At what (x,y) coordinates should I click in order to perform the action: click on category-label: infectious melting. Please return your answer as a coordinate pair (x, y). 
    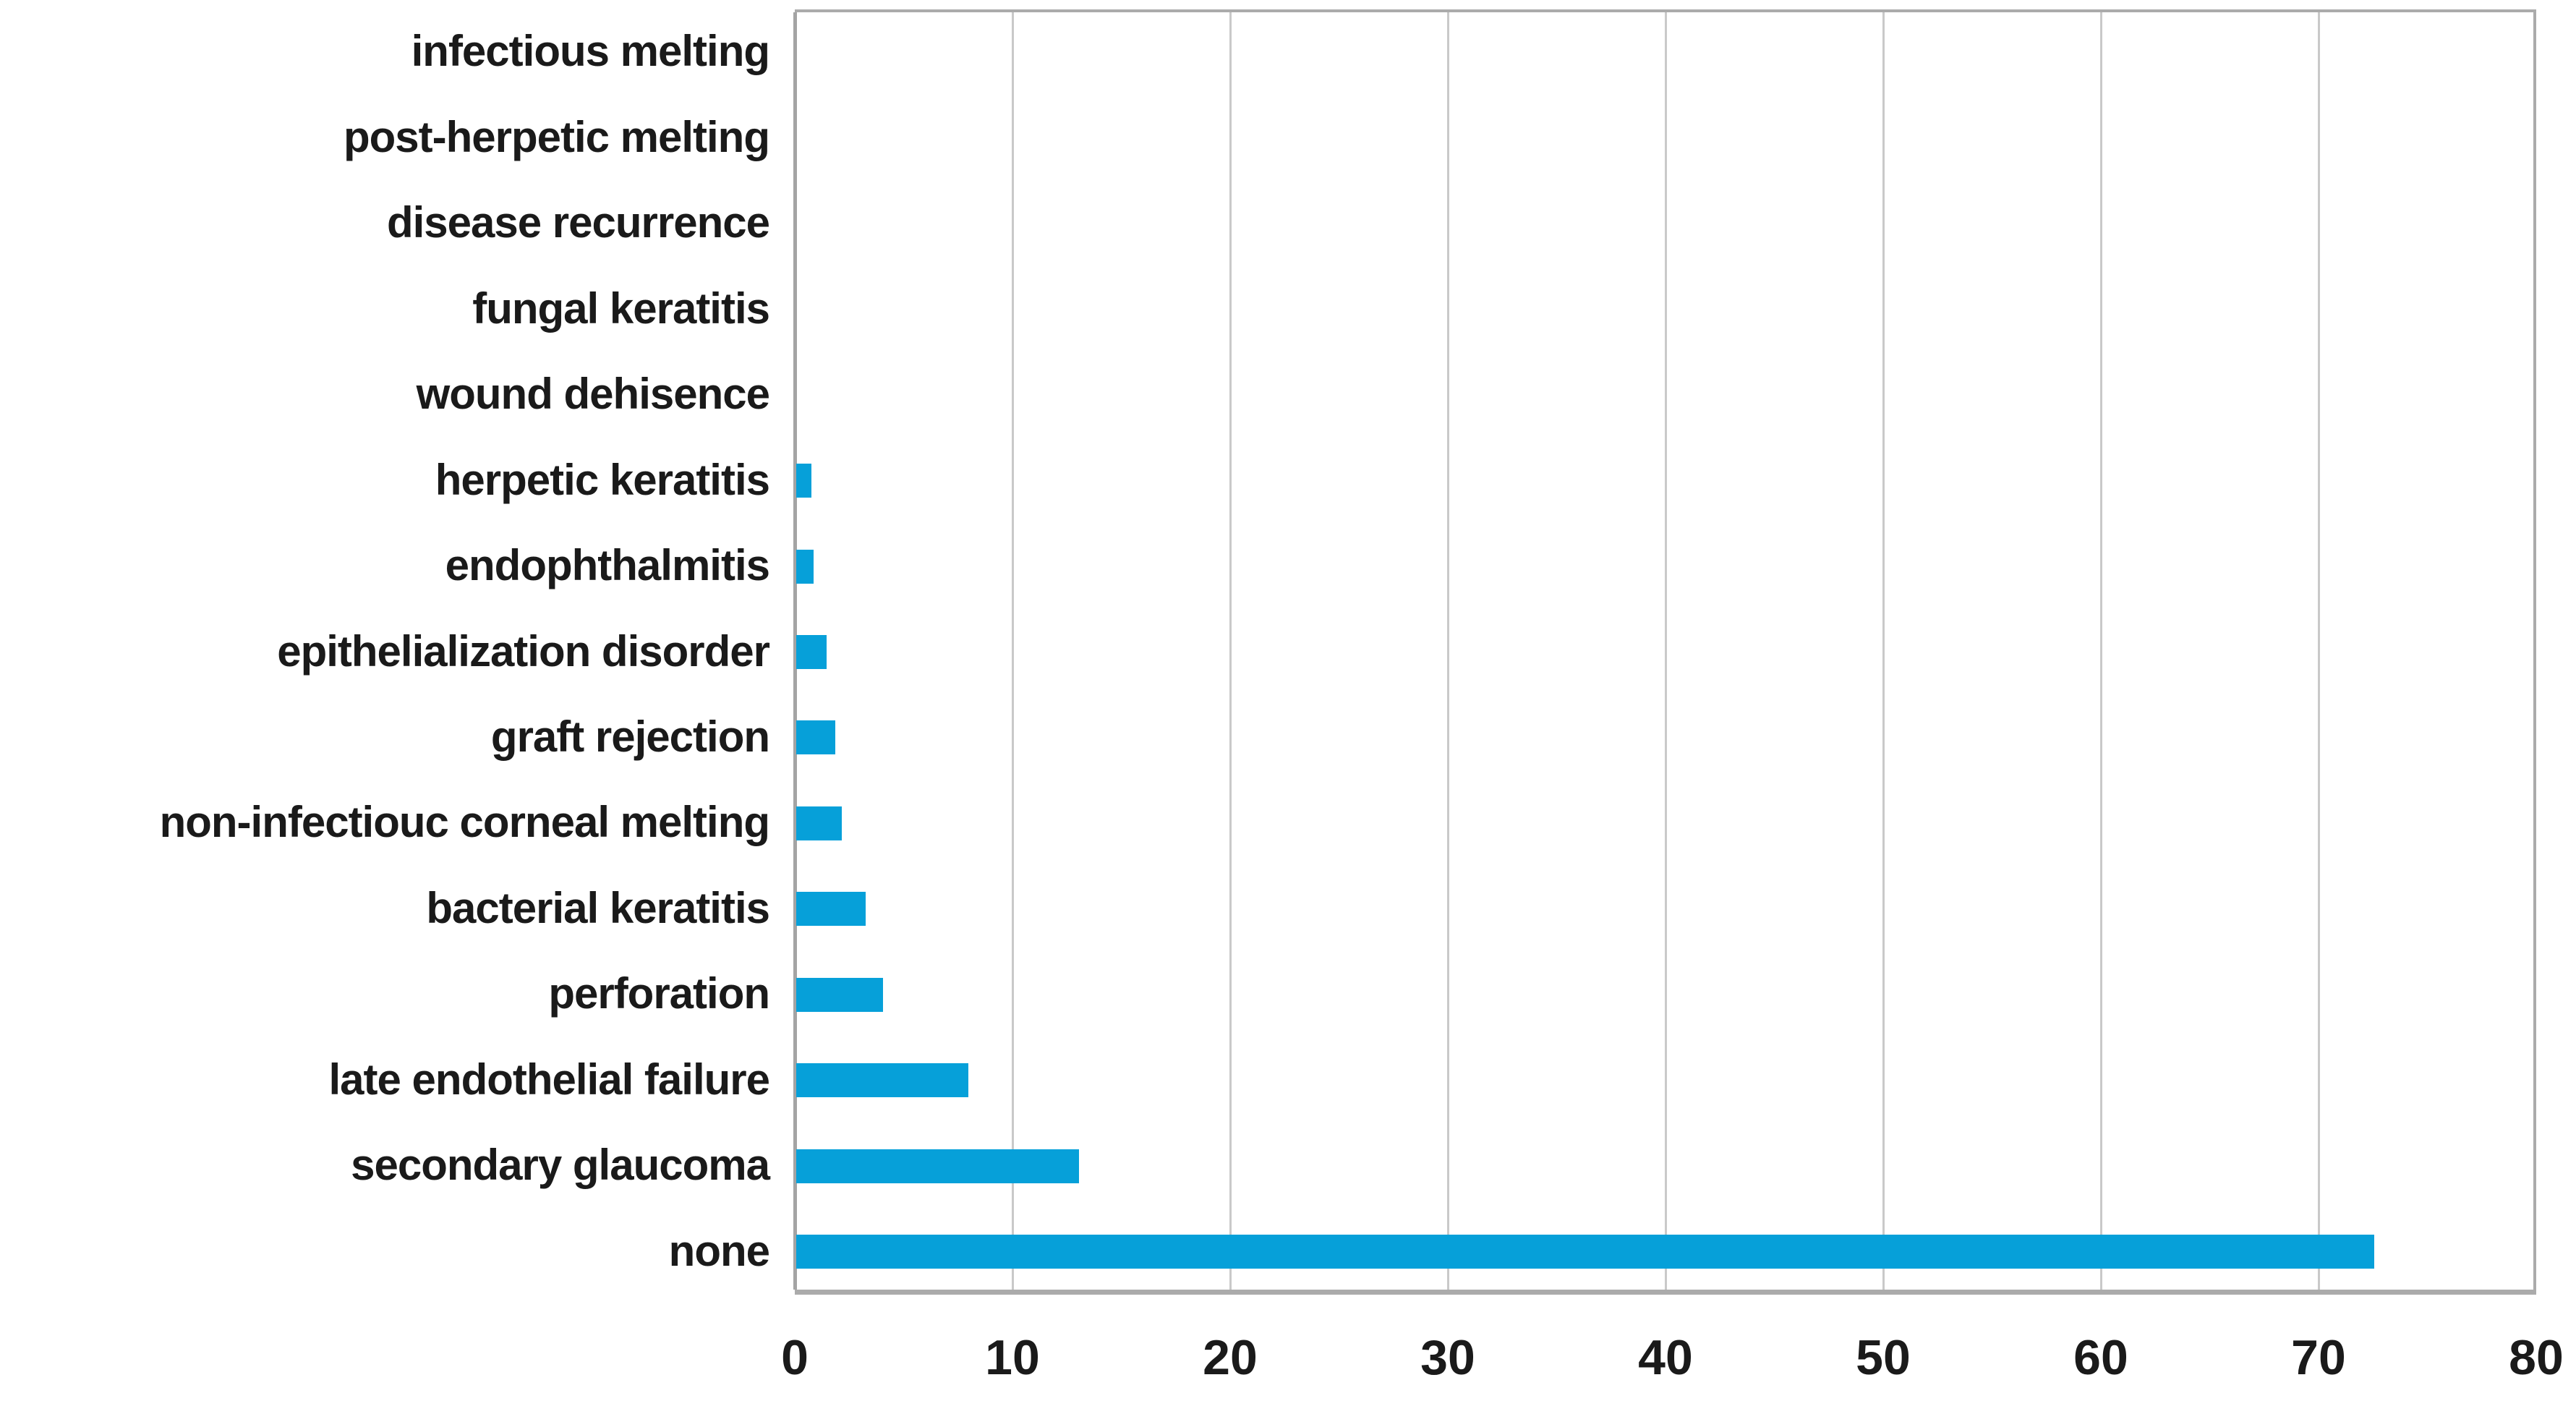
    Looking at the image, I should click on (590, 52).